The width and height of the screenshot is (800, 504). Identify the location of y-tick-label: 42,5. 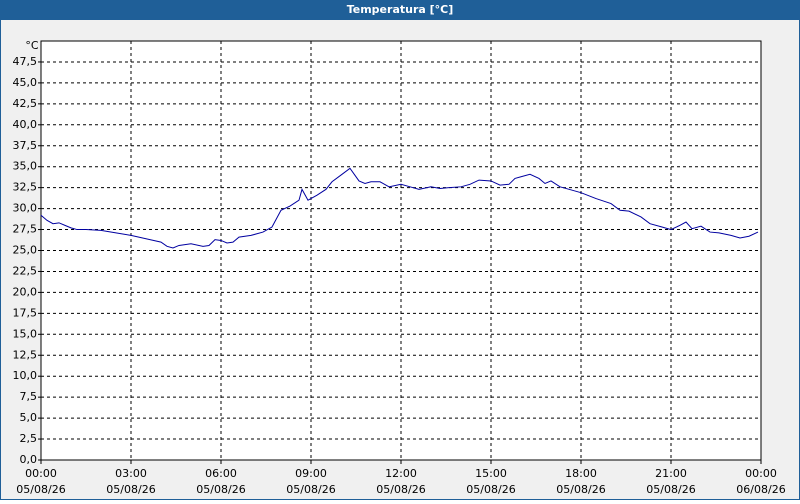
(25, 103).